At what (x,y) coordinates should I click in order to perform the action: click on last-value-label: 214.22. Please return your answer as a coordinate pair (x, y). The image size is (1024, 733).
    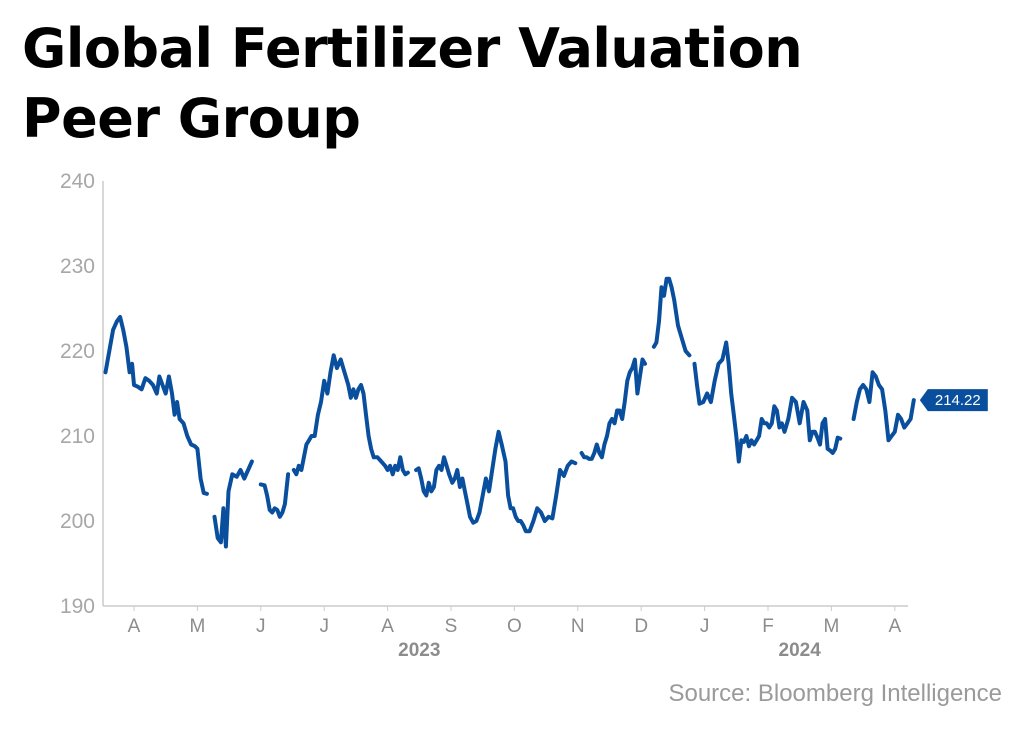
    Looking at the image, I should click on (958, 400).